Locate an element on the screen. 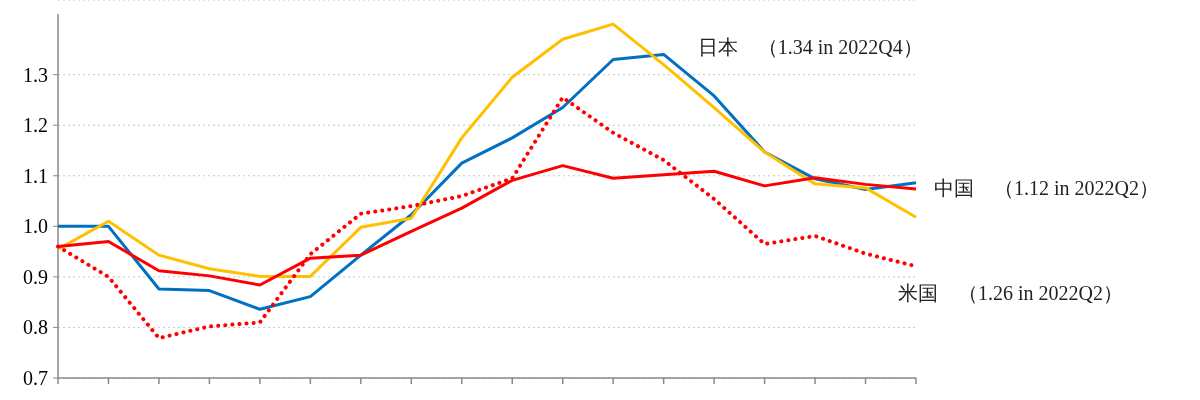  y-tick-label: 0.7 is located at coordinates (35, 378).